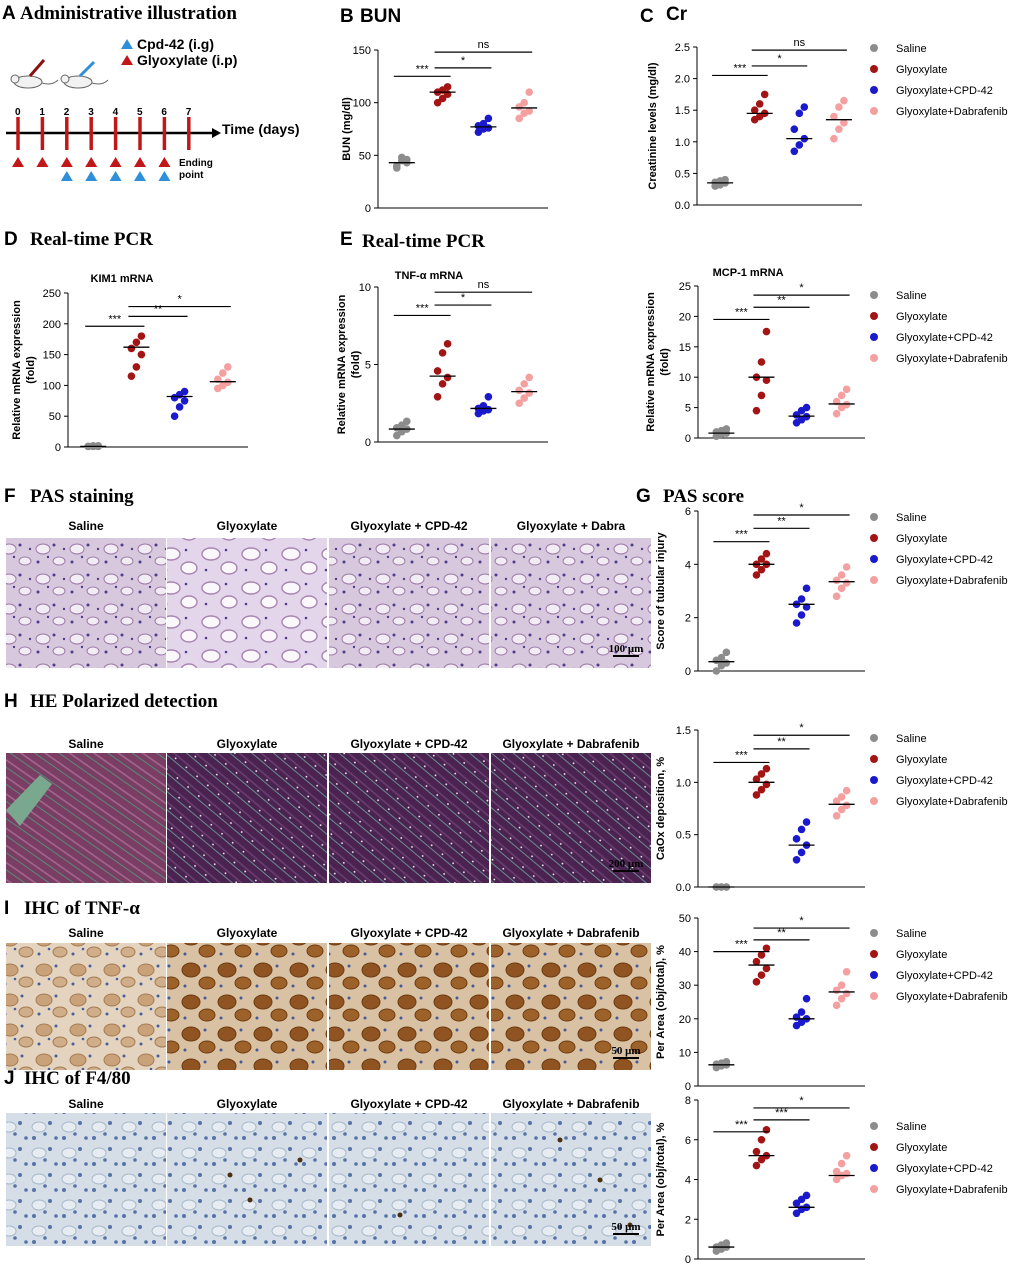 Image resolution: width=1024 pixels, height=1266 pixels. Describe the element at coordinates (91, 239) in the screenshot. I see `panel-title-d: Real-time PCR` at that location.